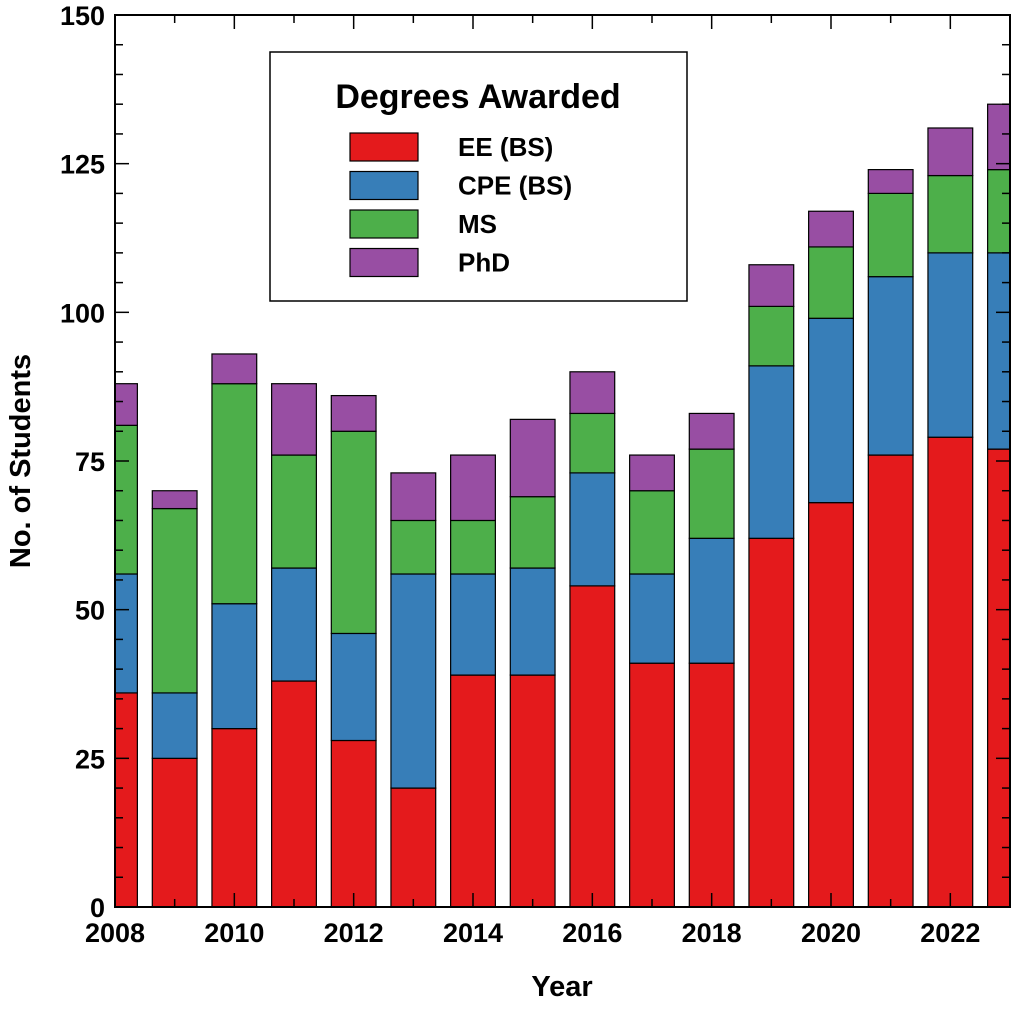 This screenshot has width=1024, height=1024. Describe the element at coordinates (294, 419) in the screenshot. I see `bar-2011-phd` at that location.